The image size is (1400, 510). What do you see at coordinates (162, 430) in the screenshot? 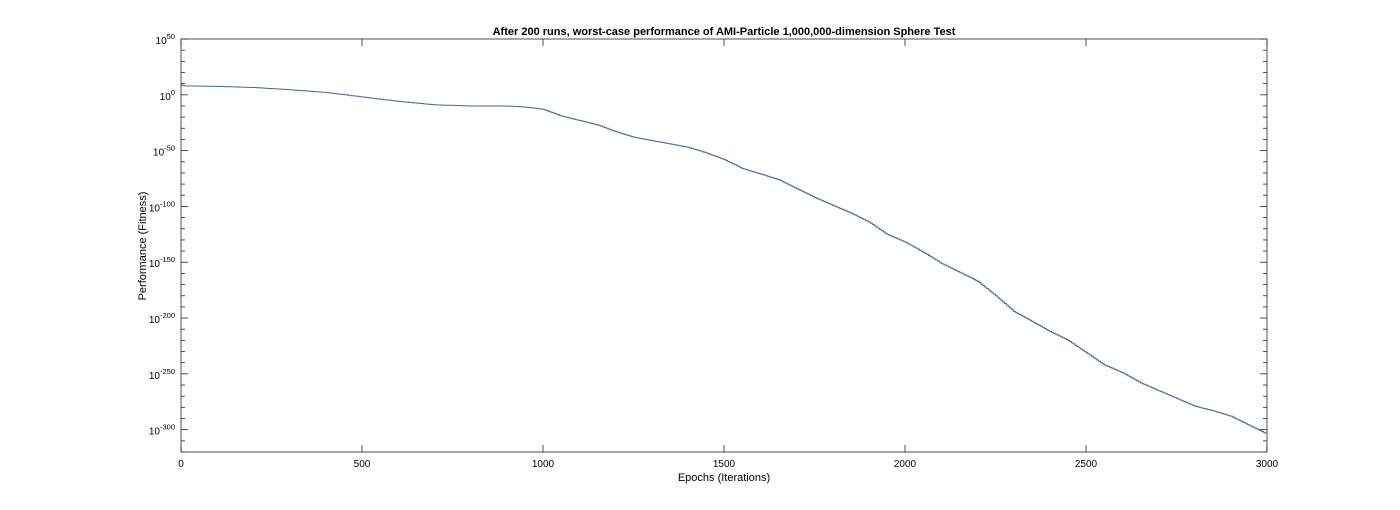
I see `y-tick-label: 10-300` at bounding box center [162, 430].